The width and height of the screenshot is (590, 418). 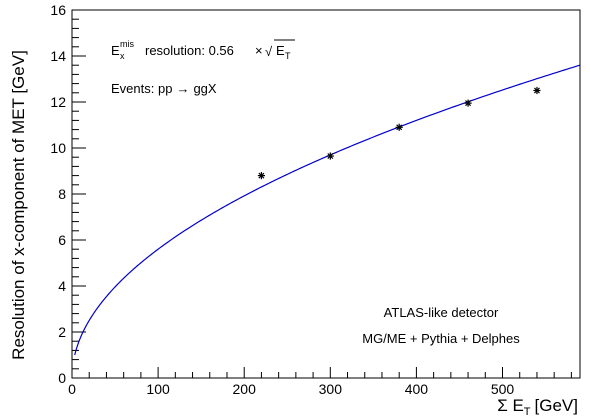 What do you see at coordinates (441, 338) in the screenshot?
I see `generator-annotation: MG/ME + Pythia + Delphes` at bounding box center [441, 338].